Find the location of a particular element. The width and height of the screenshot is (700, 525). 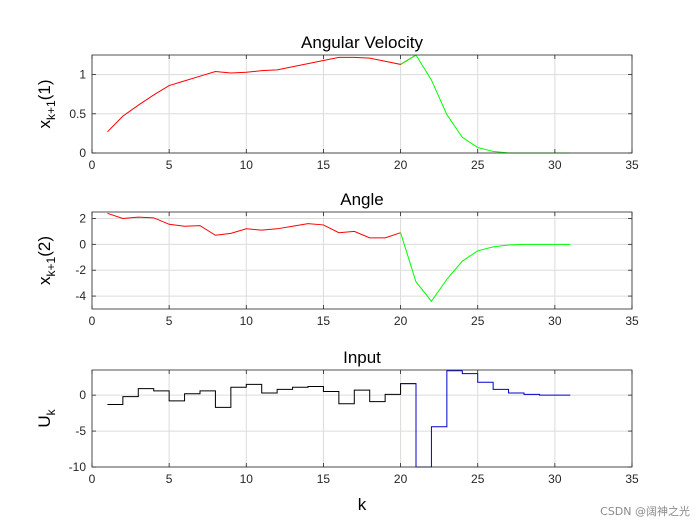

y-axis-label: Uk is located at coordinates (46, 417).